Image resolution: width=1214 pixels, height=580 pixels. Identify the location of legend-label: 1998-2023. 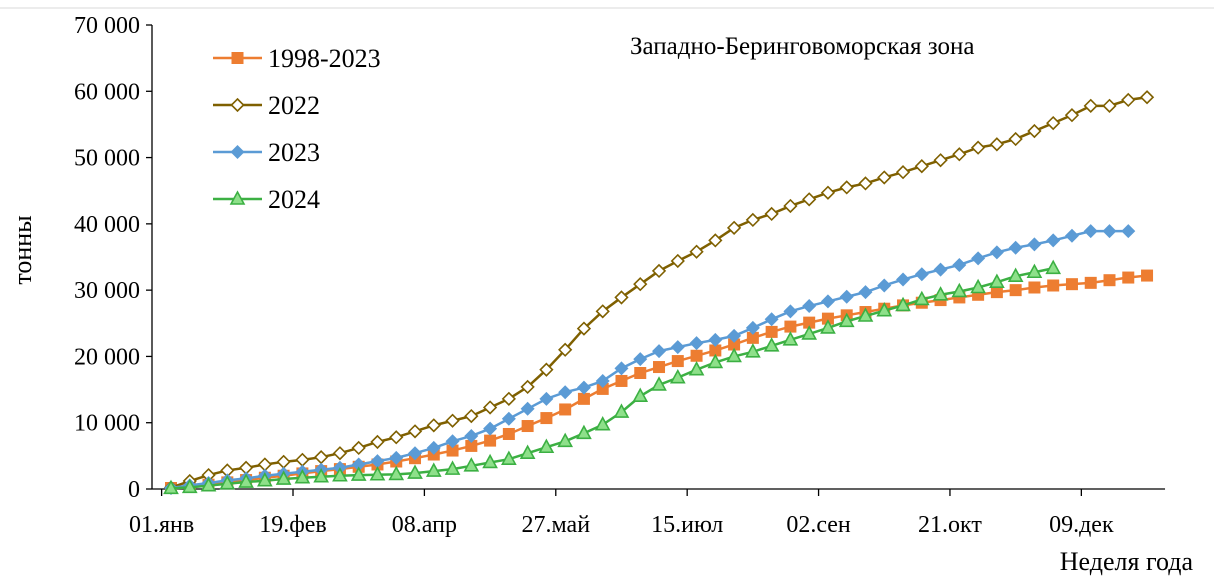
(324, 58).